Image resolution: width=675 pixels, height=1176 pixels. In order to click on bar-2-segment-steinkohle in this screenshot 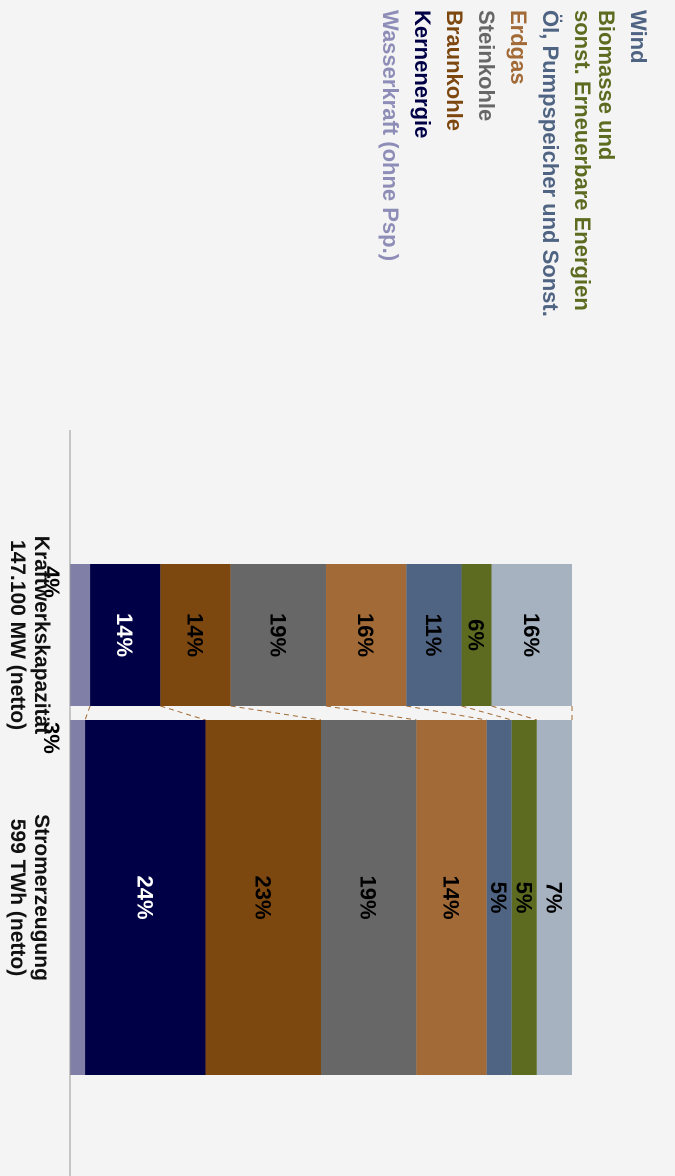, I will do `click(369, 897)`.